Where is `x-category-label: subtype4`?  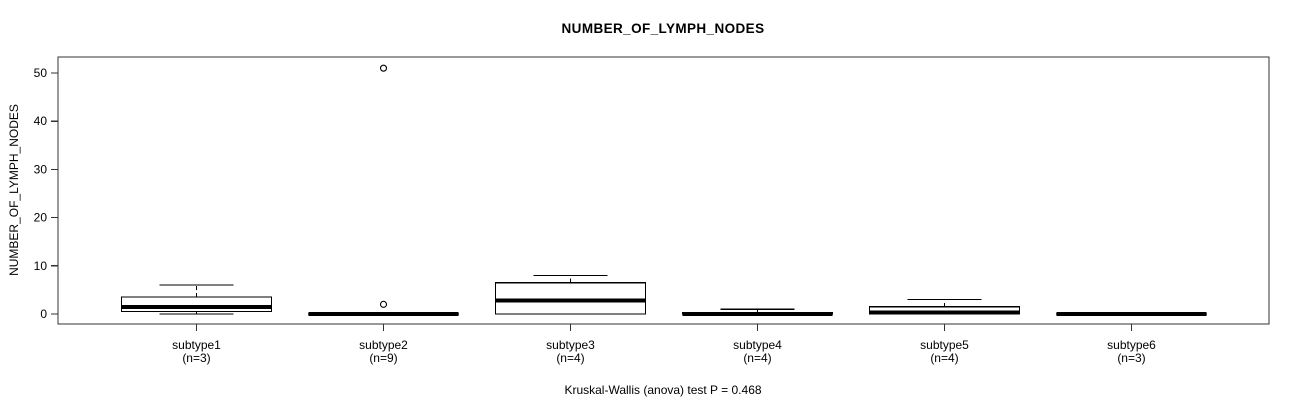
x-category-label: subtype4 is located at coordinates (757, 345).